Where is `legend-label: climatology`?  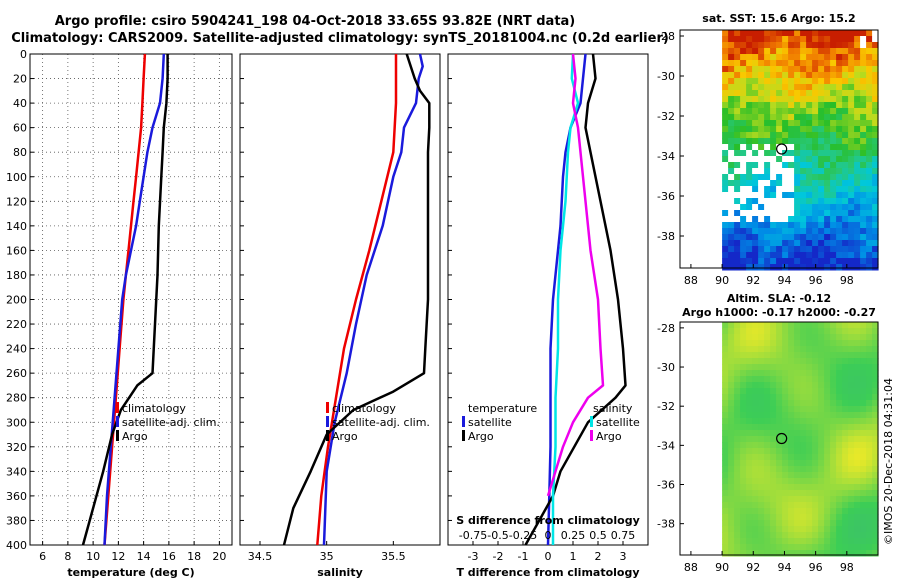 legend-label: climatology is located at coordinates (364, 408).